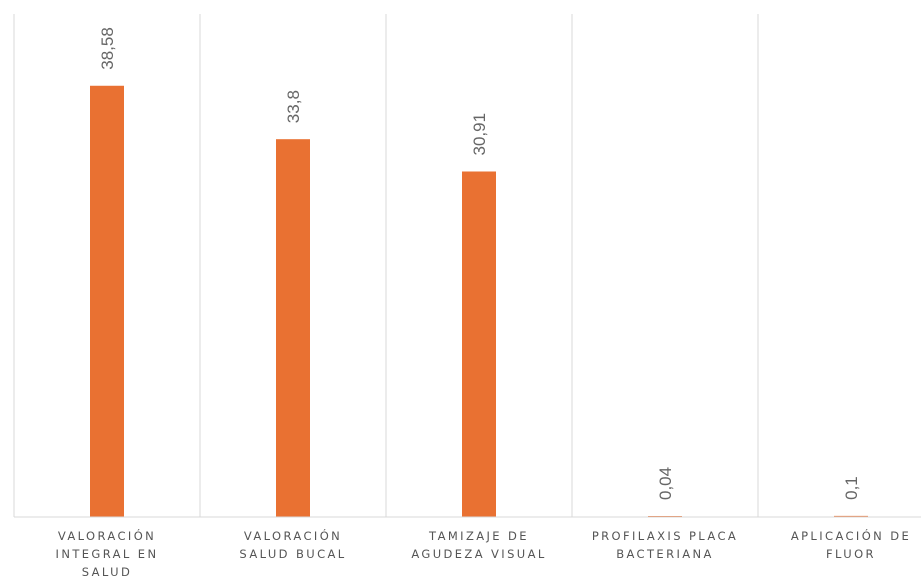  Describe the element at coordinates (478, 545) in the screenshot. I see `category-label: TAMIZAJE DE AGUDEZA VISUAL` at that location.